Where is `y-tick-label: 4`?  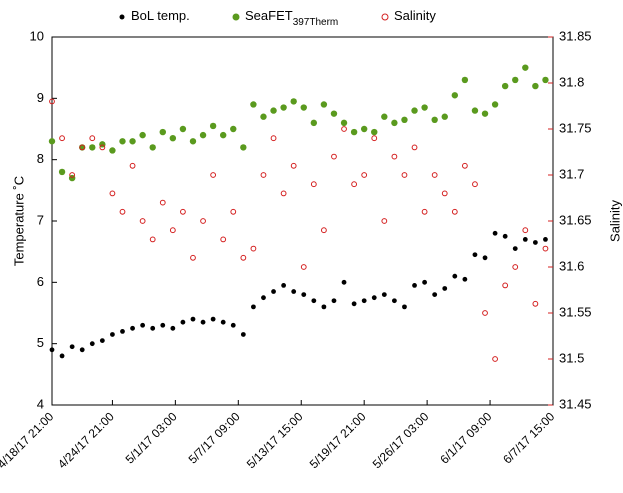
y-tick-label: 4 is located at coordinates (40, 403).